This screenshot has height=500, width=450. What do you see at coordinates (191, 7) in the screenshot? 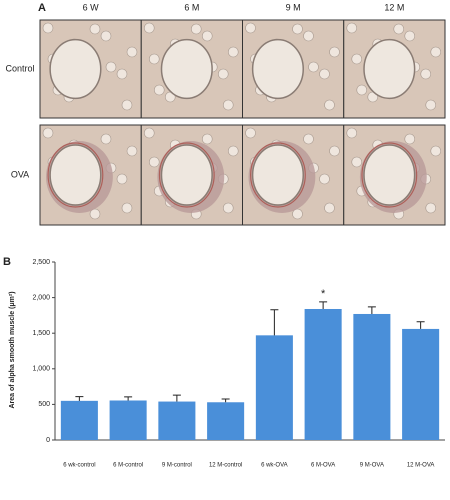
I see `column-label: 6 M` at bounding box center [191, 7].